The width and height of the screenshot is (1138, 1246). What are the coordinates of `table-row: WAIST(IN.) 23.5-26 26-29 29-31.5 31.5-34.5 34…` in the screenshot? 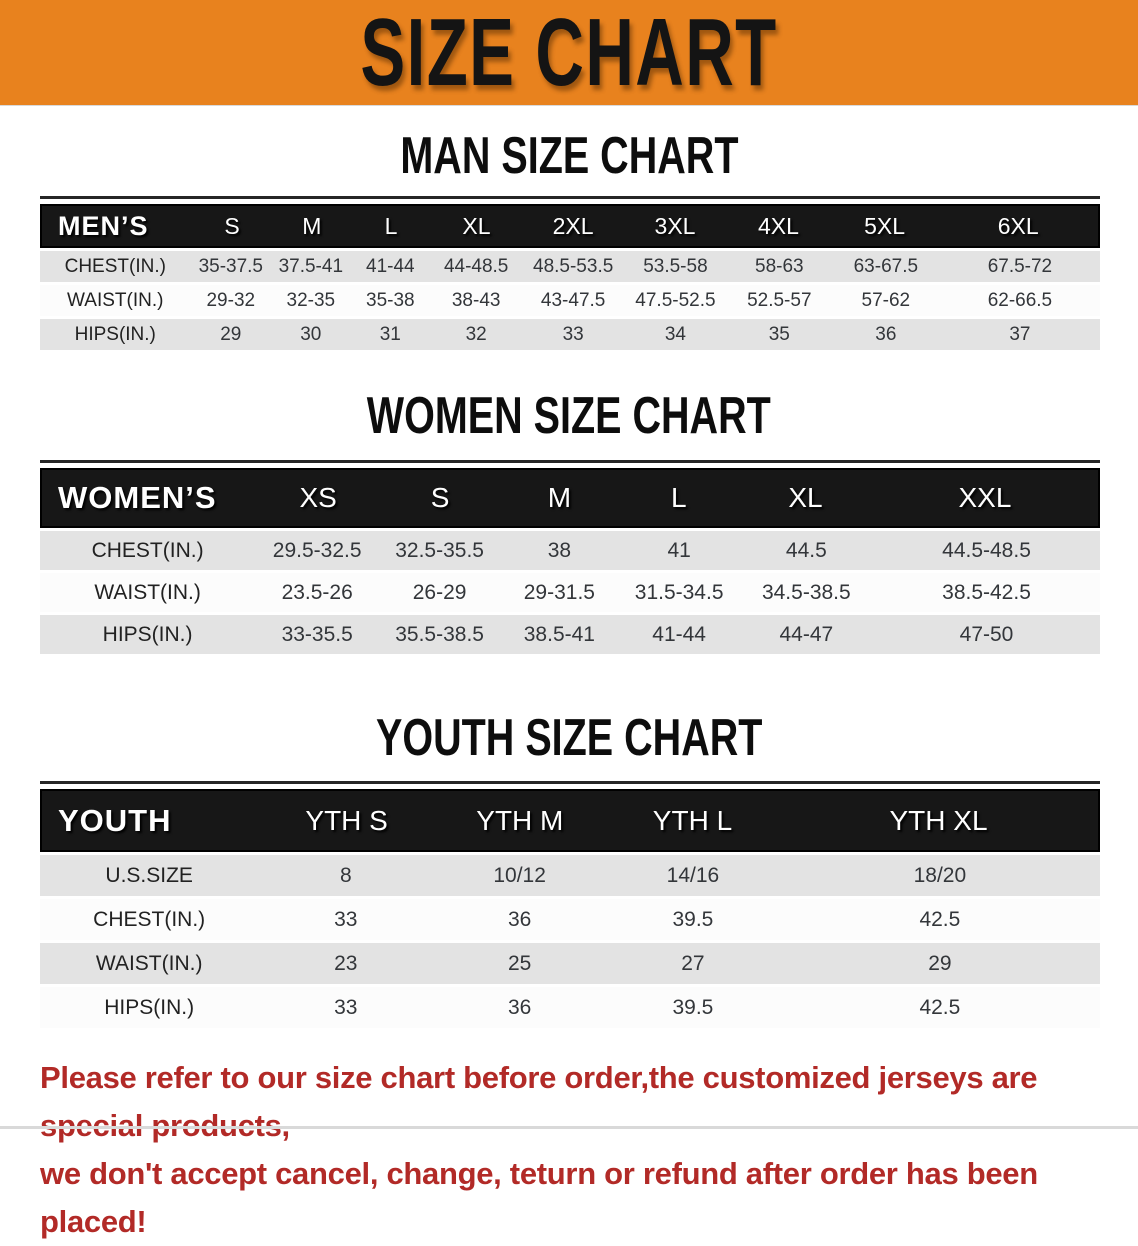 It's located at (570, 592).